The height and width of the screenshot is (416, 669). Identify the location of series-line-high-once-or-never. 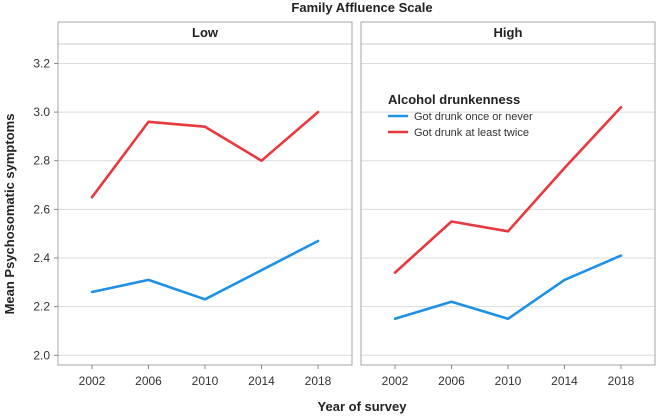
(508, 287).